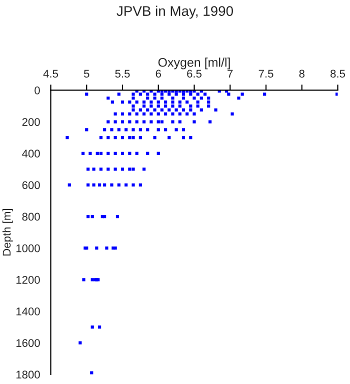  I want to click on x-tick-label: 6.5, so click(194, 74).